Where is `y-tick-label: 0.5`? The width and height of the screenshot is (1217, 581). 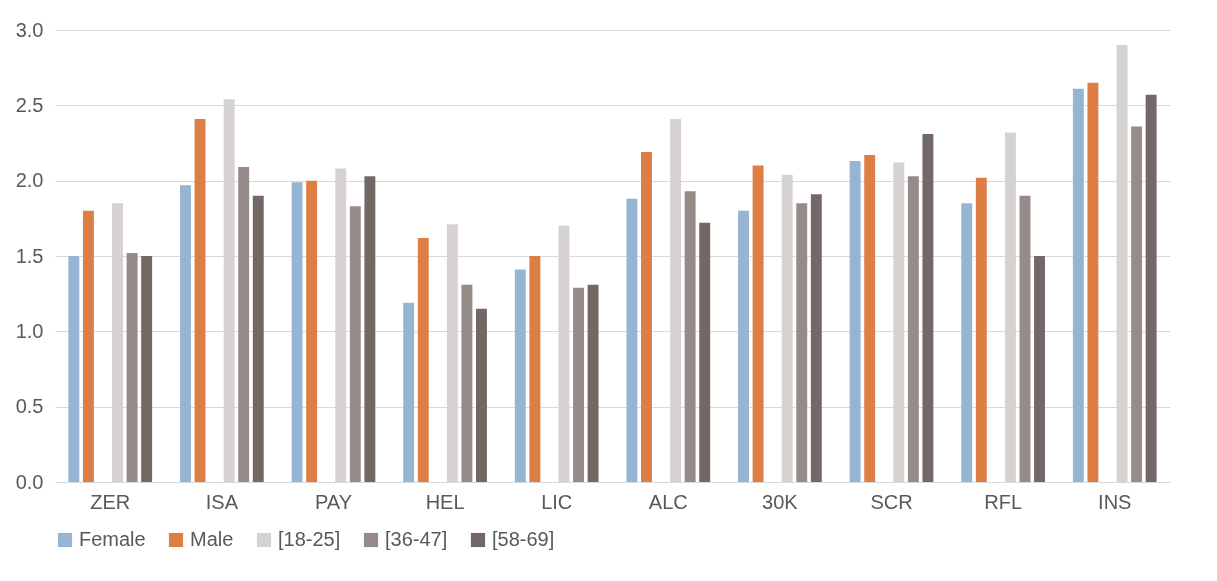 y-tick-label: 0.5 is located at coordinates (29, 406).